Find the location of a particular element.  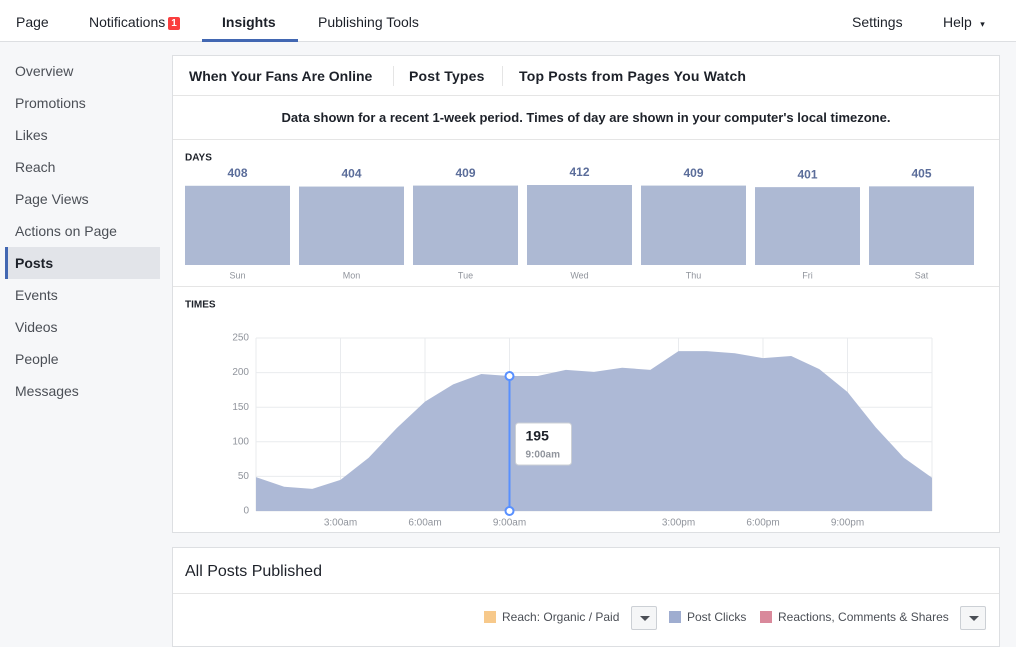

sidebar-item: Likes is located at coordinates (31, 135).